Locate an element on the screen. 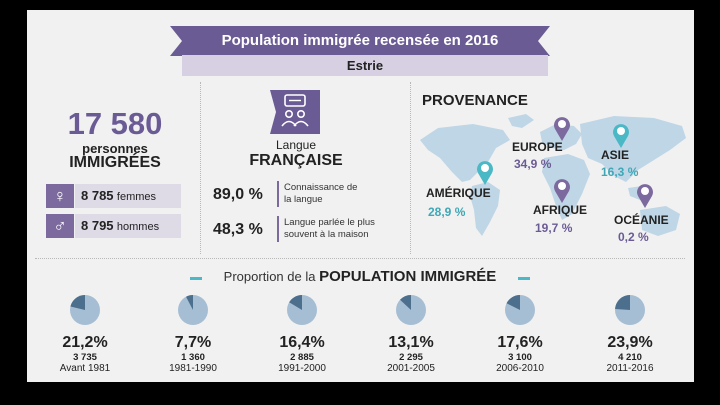  continent-pct-europe: 34,9 % is located at coordinates (533, 164).